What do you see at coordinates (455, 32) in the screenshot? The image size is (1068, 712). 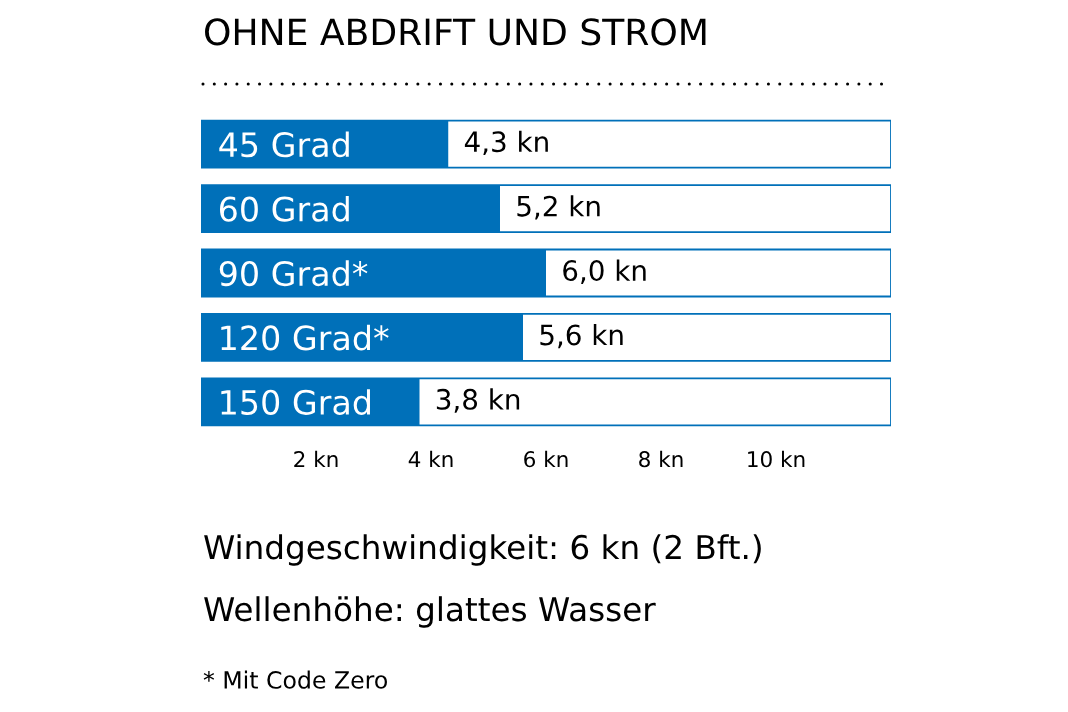 I see `chart-title: OHNE ABDRIFT UND STROM` at bounding box center [455, 32].